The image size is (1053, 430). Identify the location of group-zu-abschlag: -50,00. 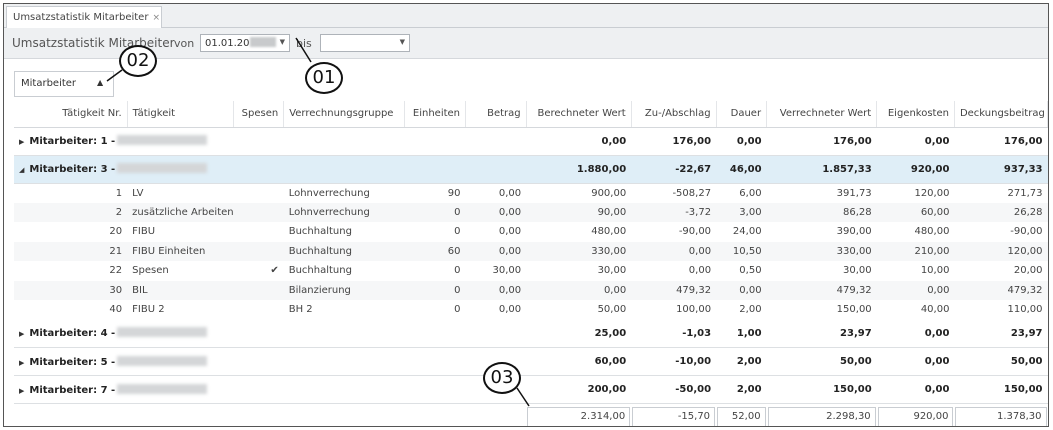
(674, 389).